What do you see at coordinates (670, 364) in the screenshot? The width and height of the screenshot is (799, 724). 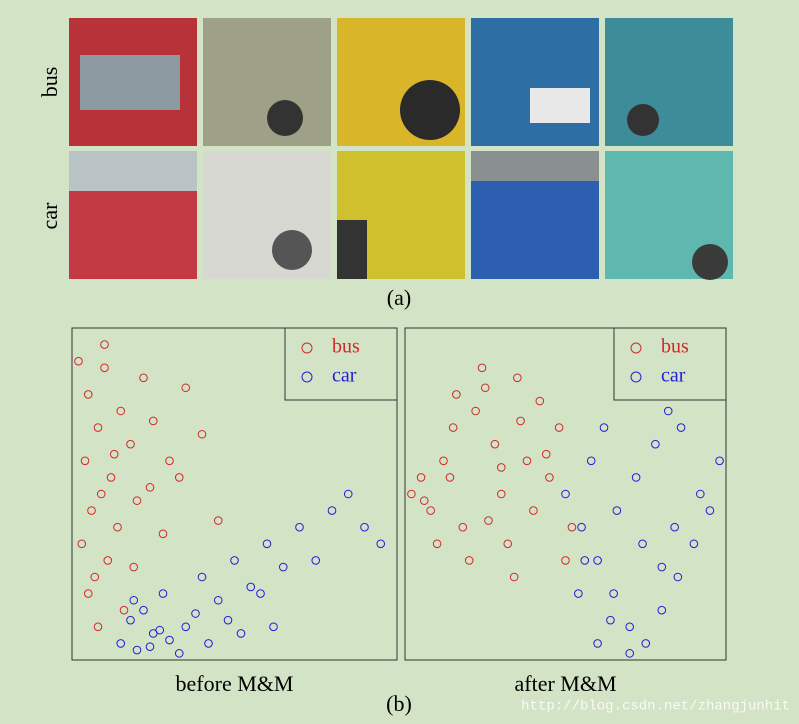 I see `legend` at bounding box center [670, 364].